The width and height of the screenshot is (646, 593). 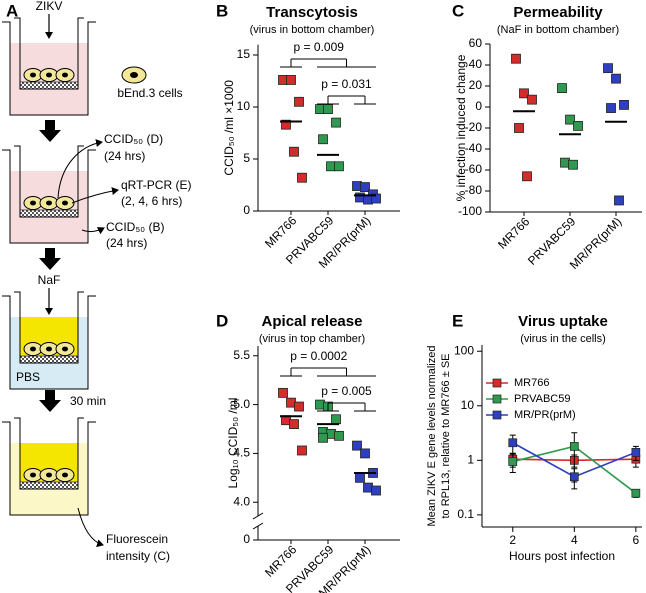 I want to click on x-tick-label: 2, so click(x=512, y=540).